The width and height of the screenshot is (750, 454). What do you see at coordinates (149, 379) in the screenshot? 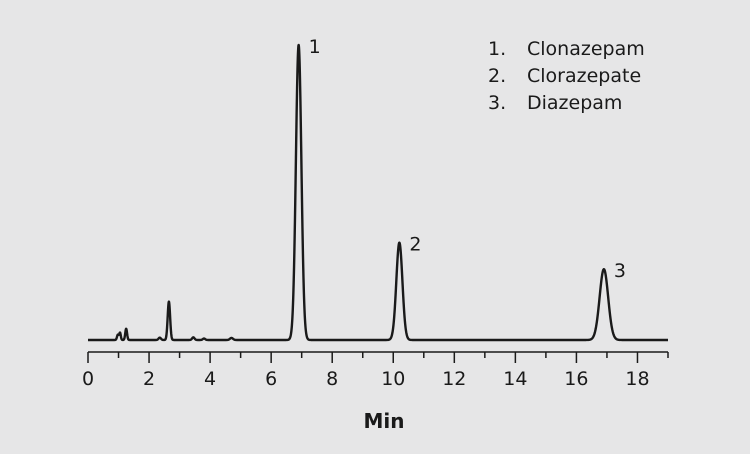
I see `x-tick-label-2: 2` at bounding box center [149, 379].